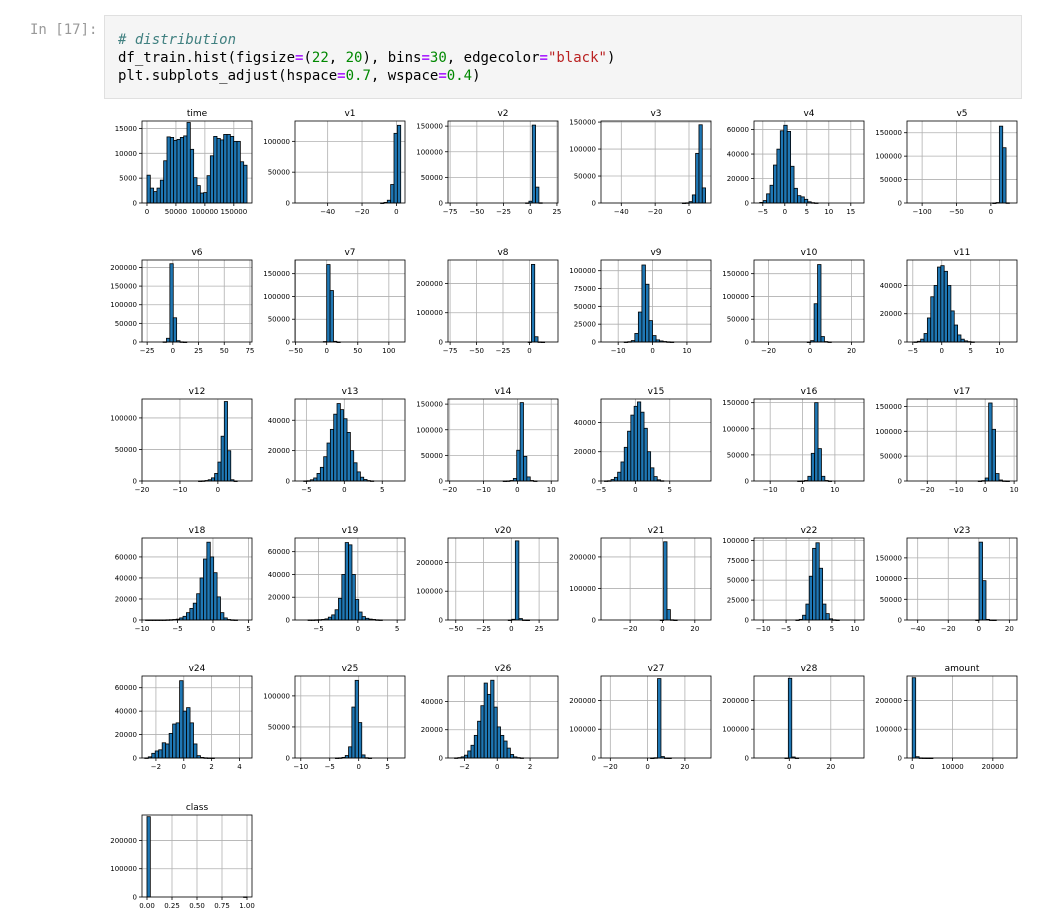  Describe the element at coordinates (809, 531) in the screenshot. I see `subplot-title: v22` at that location.